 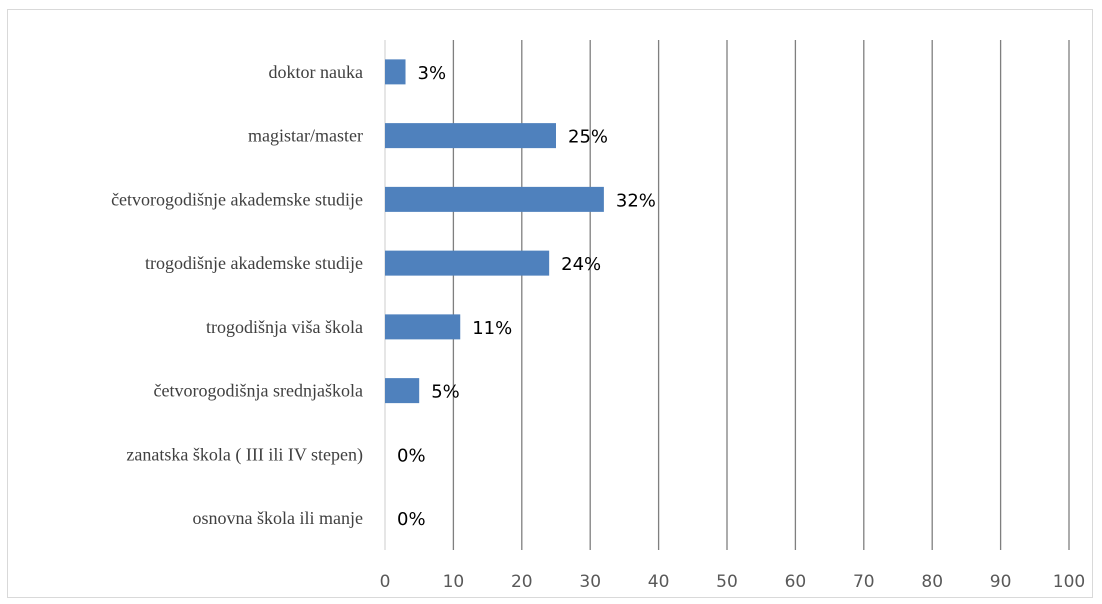 I want to click on data-label: 25%, so click(x=588, y=137).